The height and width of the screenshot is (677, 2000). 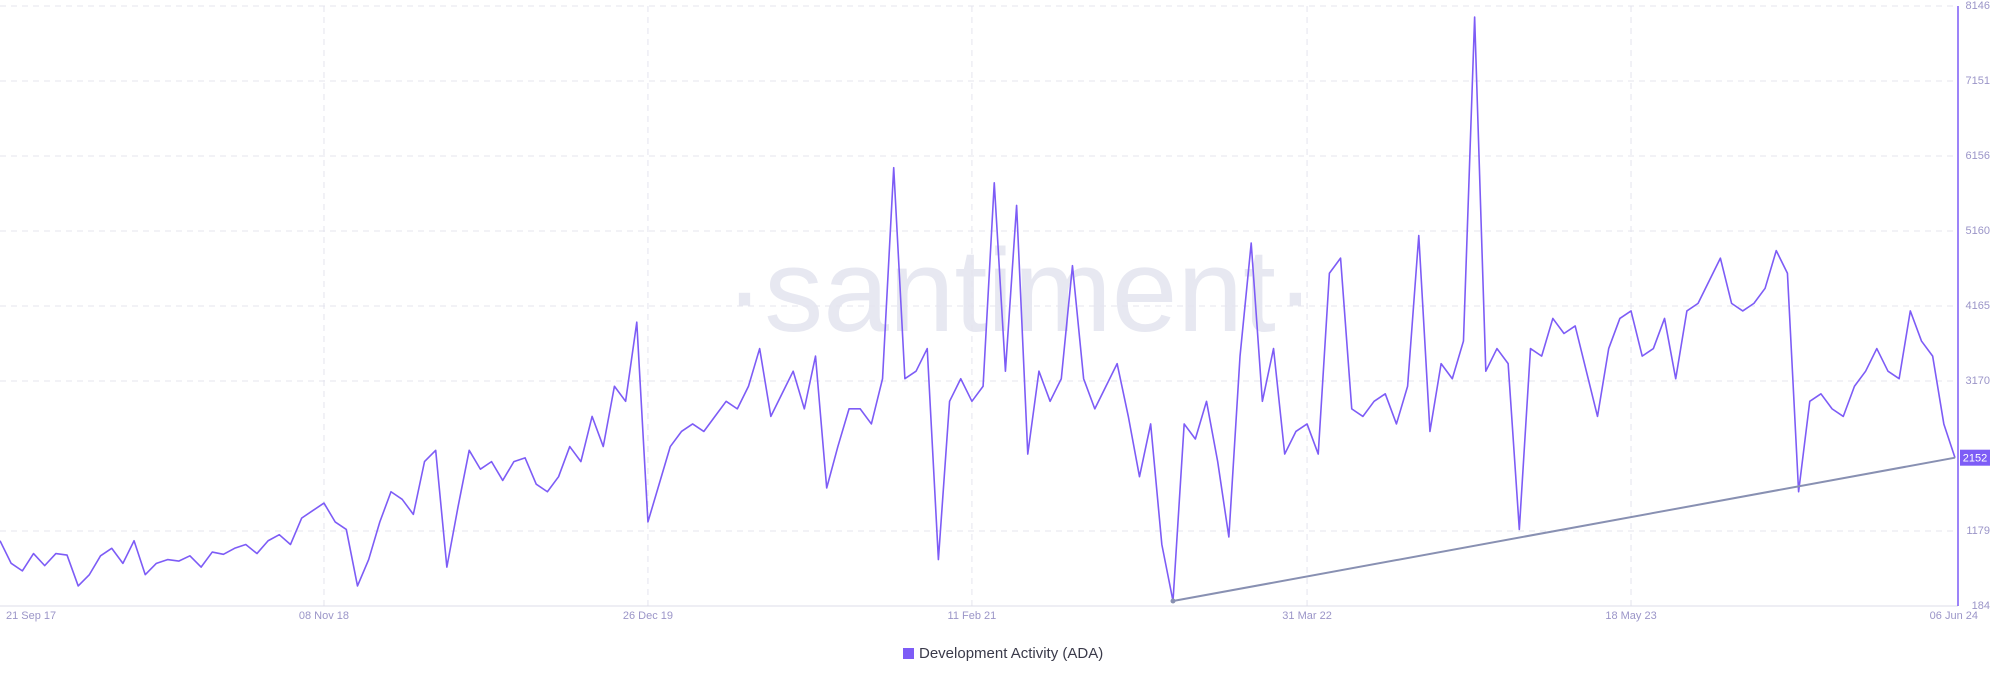 What do you see at coordinates (972, 616) in the screenshot?
I see `x-tick-label: 11 Feb 21` at bounding box center [972, 616].